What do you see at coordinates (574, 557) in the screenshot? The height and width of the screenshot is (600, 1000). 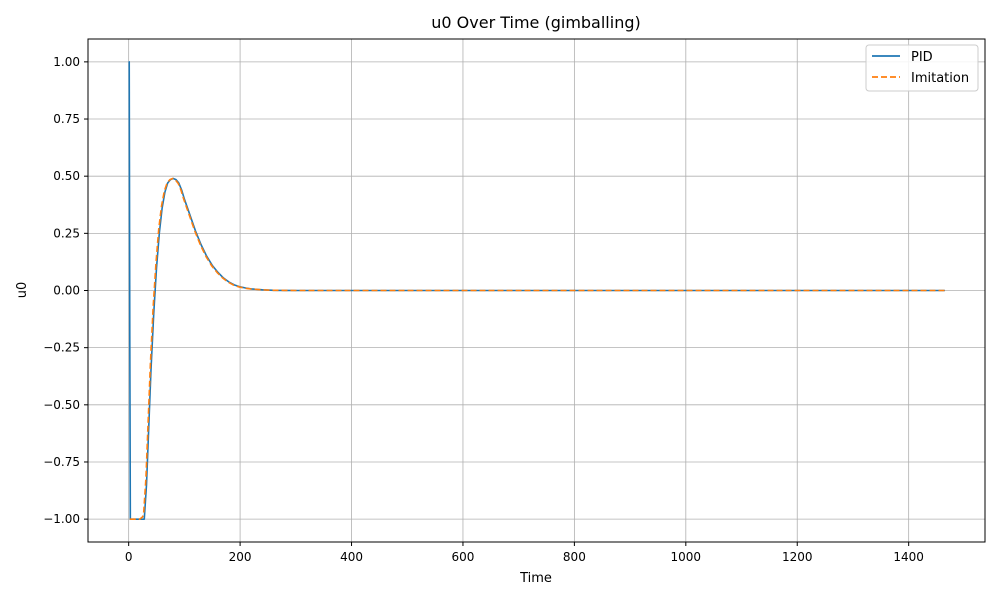 I see `x-tick-label: 800` at bounding box center [574, 557].